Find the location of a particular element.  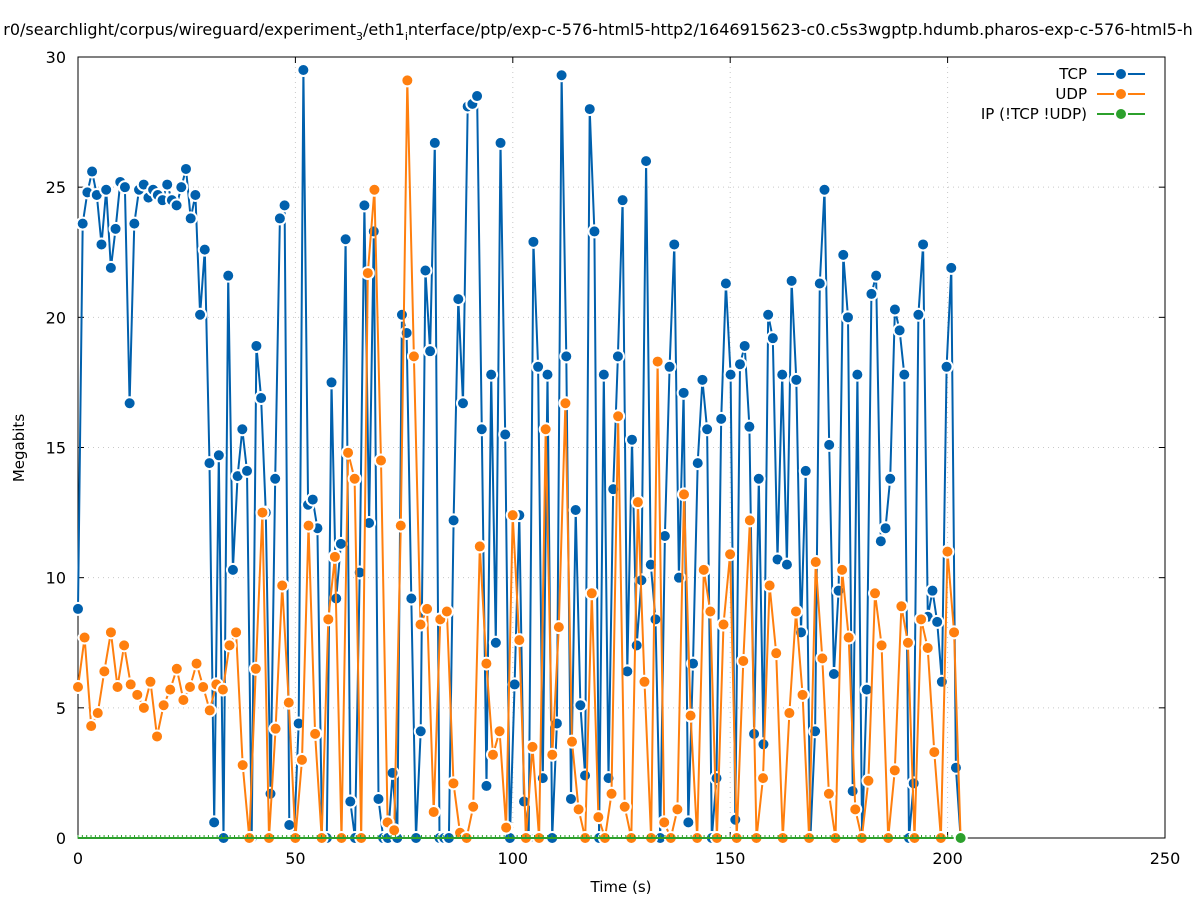

x-tick-label: 50 is located at coordinates (295, 858).